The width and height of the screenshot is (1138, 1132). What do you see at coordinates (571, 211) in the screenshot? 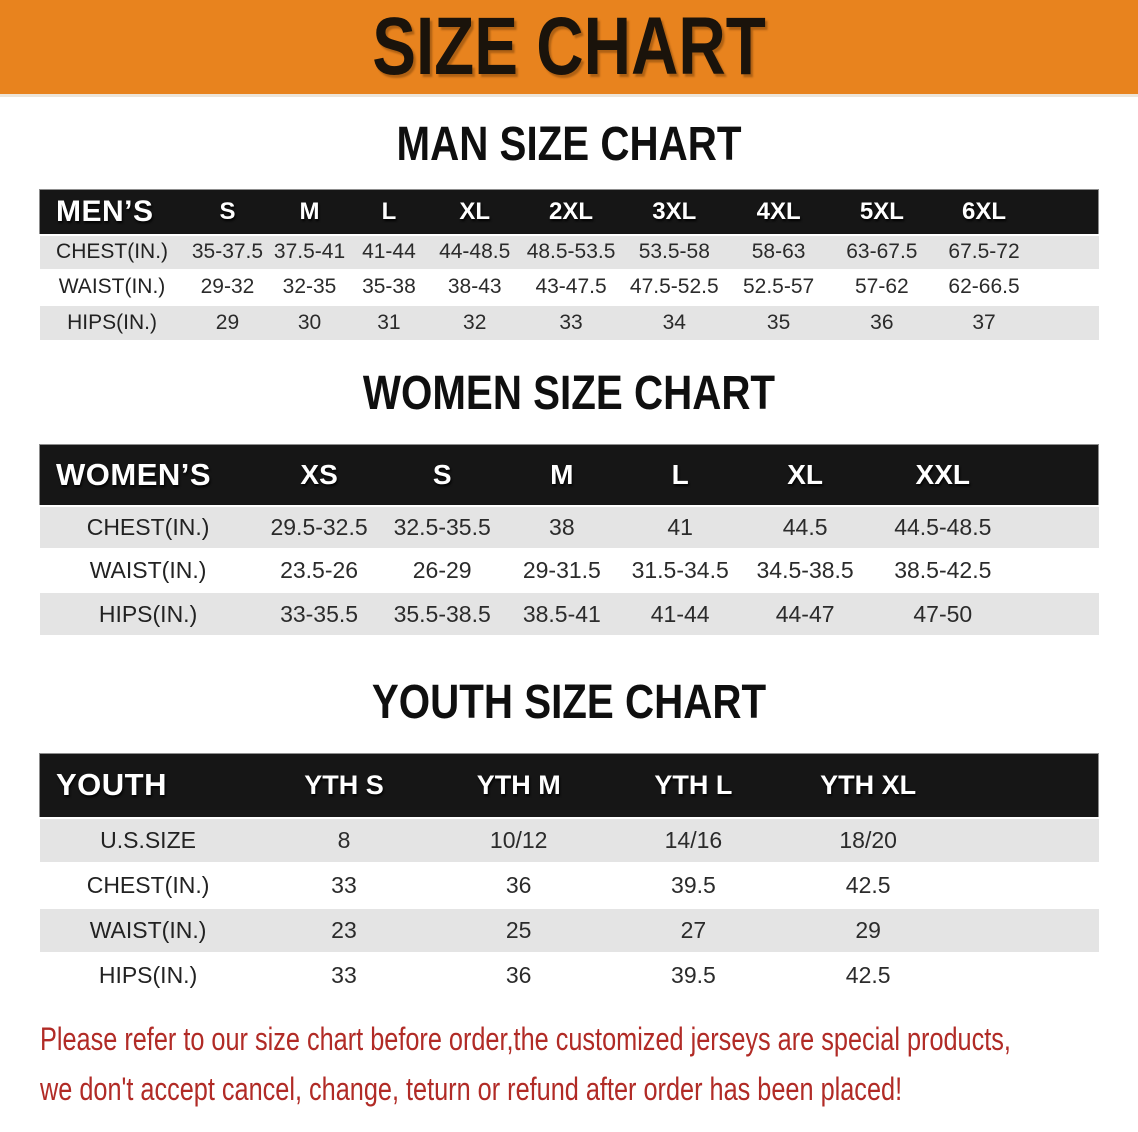
I see `size-column-header: 2XL` at bounding box center [571, 211].